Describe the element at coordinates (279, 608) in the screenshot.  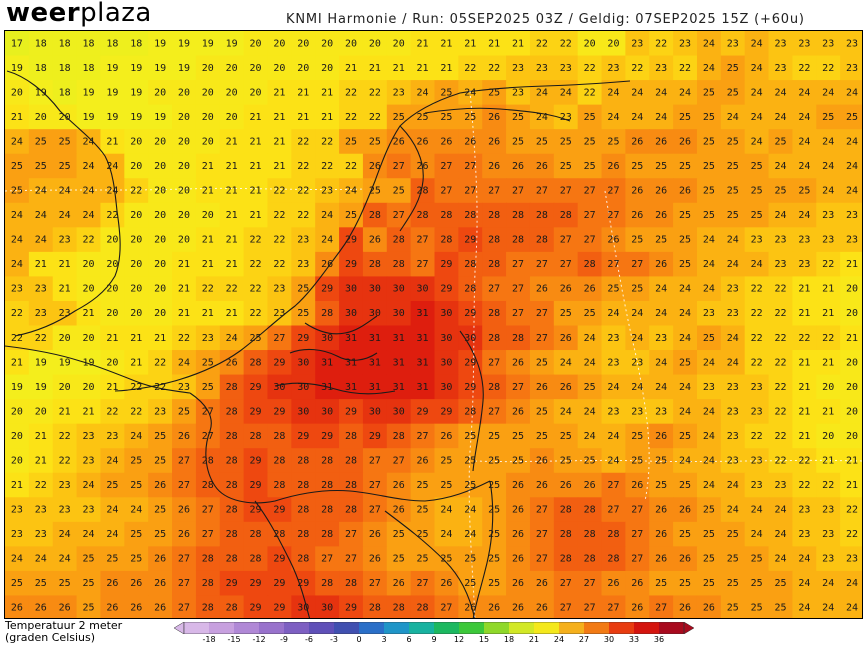
I see `temperature-value-label: 29` at that location.